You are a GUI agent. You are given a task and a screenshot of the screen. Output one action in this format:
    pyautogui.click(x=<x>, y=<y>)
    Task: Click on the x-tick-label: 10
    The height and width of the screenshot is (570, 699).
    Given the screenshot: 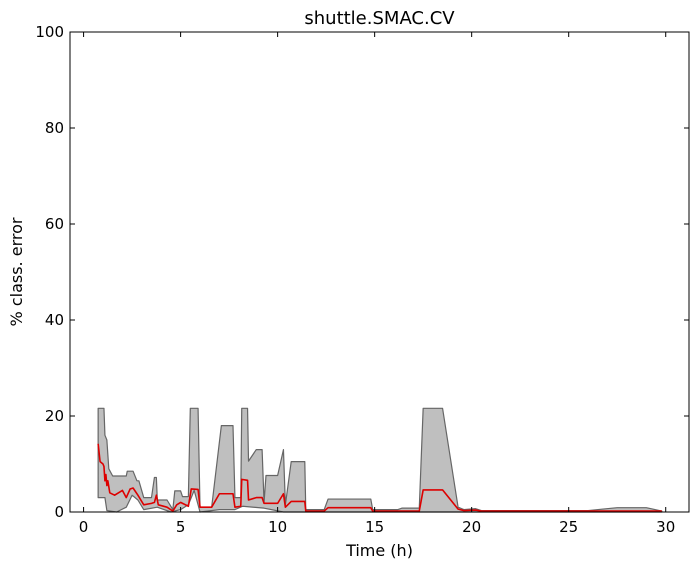 What is the action you would take?
    pyautogui.click(x=277, y=527)
    